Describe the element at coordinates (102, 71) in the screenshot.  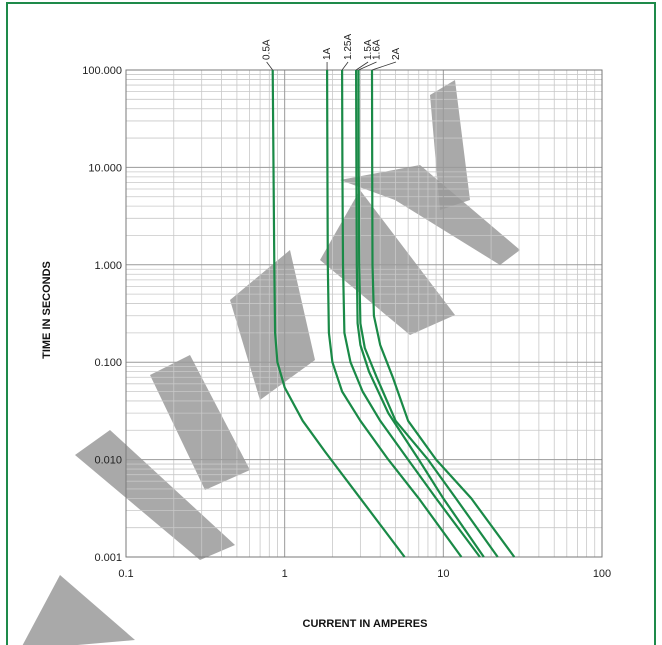
I see `y-tick-label: 100.000` at that location.